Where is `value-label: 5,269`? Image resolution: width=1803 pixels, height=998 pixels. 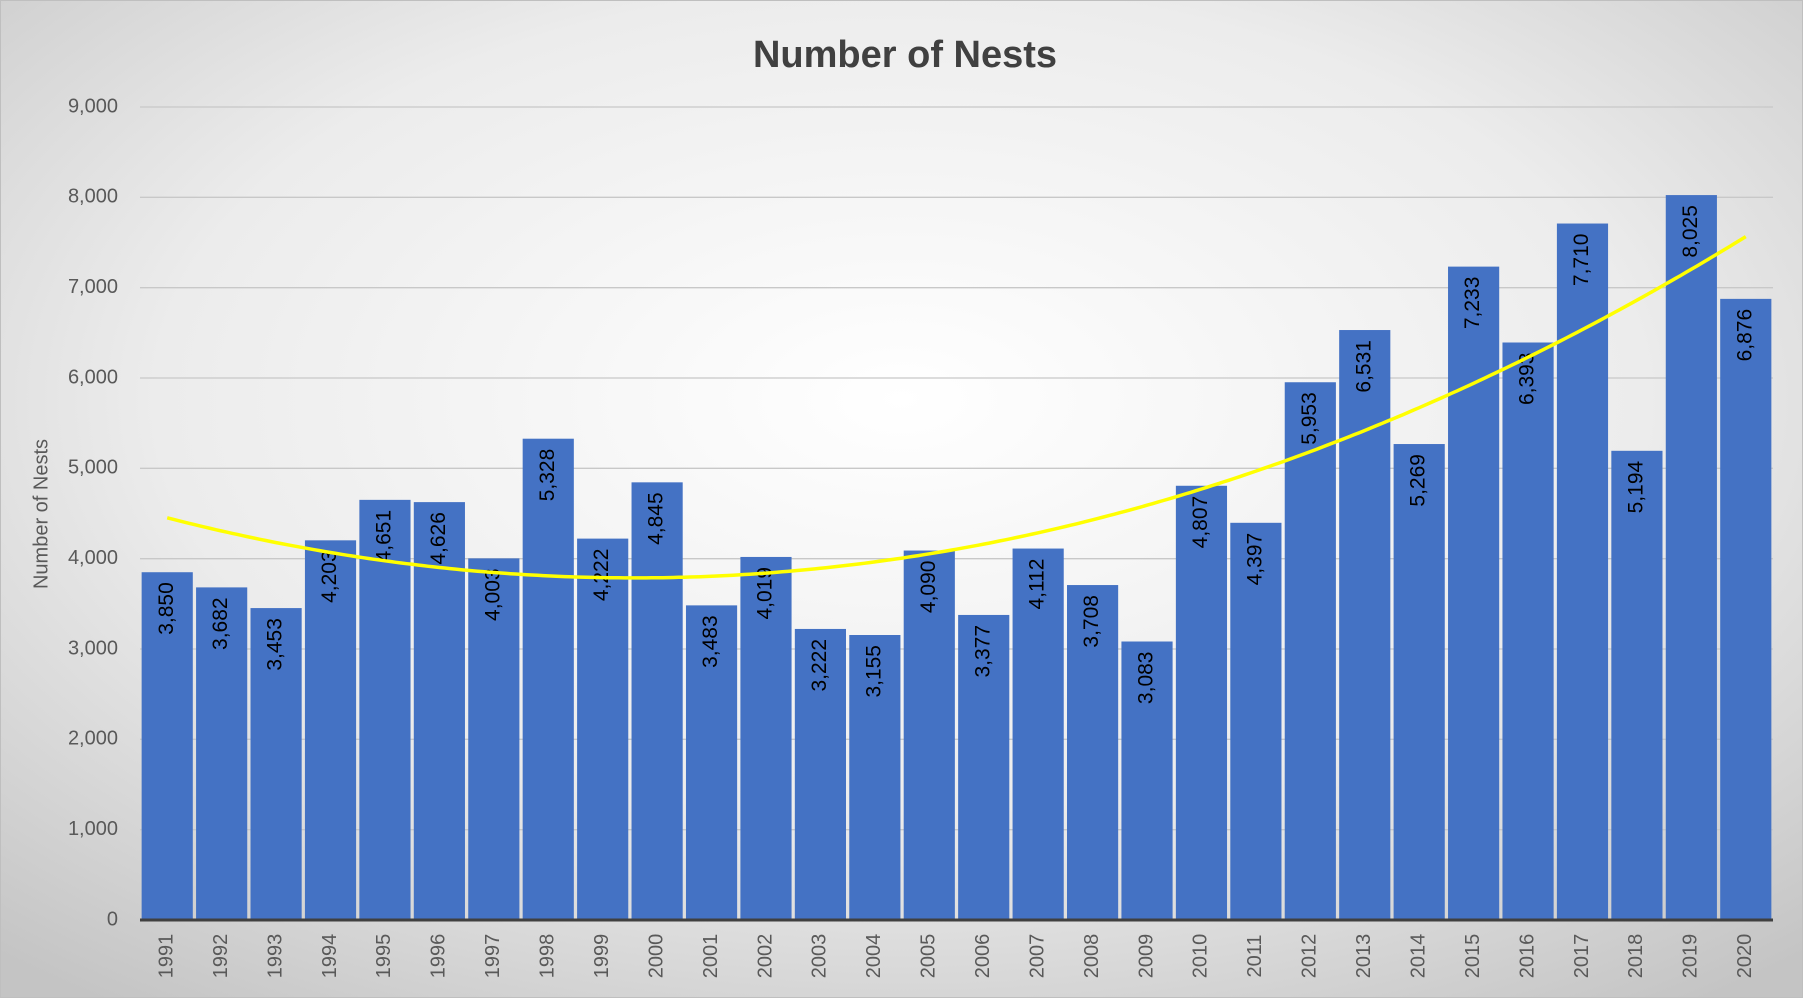 value-label: 5,269 is located at coordinates (1418, 480).